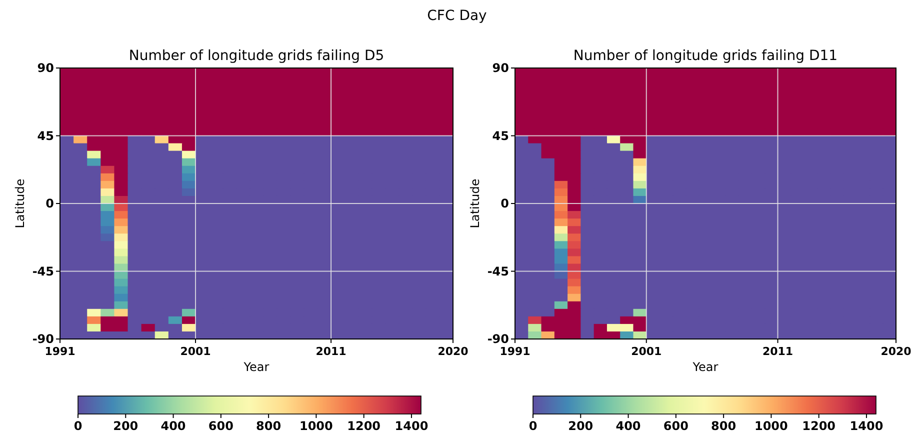 The width and height of the screenshot is (914, 432). Describe the element at coordinates (705, 56) in the screenshot. I see `chart-title: Number of longitude grids failing D11` at that location.